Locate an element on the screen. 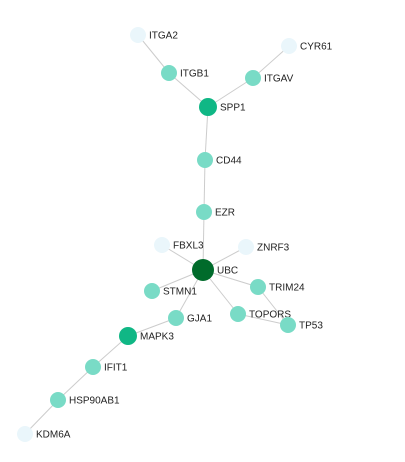 The image size is (405, 462). node-hsp90ab1: HSP90AB1 is located at coordinates (85, 400).